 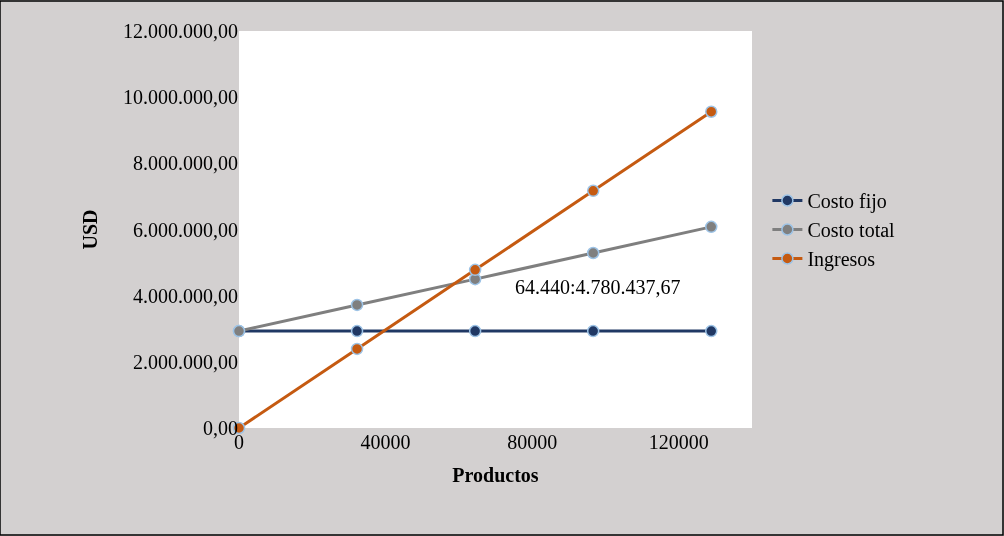 I want to click on x-tick-label: 80000, so click(x=532, y=442).